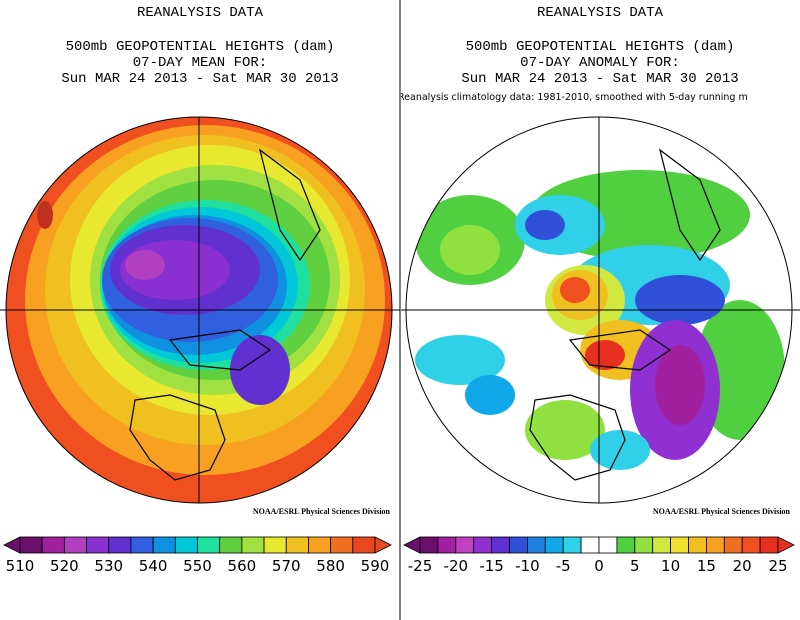  What do you see at coordinates (242, 566) in the screenshot?
I see `colorbar-label: 560` at bounding box center [242, 566].